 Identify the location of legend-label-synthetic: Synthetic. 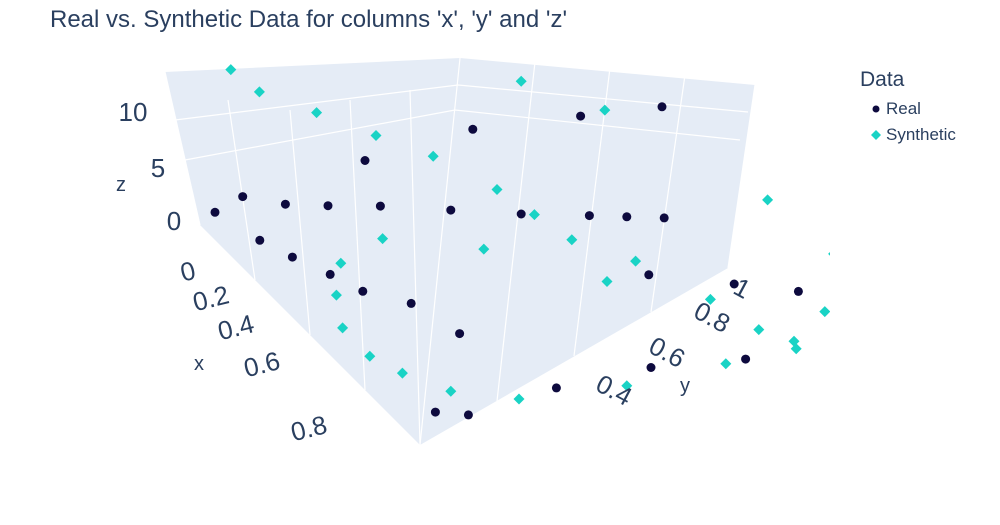
(921, 134).